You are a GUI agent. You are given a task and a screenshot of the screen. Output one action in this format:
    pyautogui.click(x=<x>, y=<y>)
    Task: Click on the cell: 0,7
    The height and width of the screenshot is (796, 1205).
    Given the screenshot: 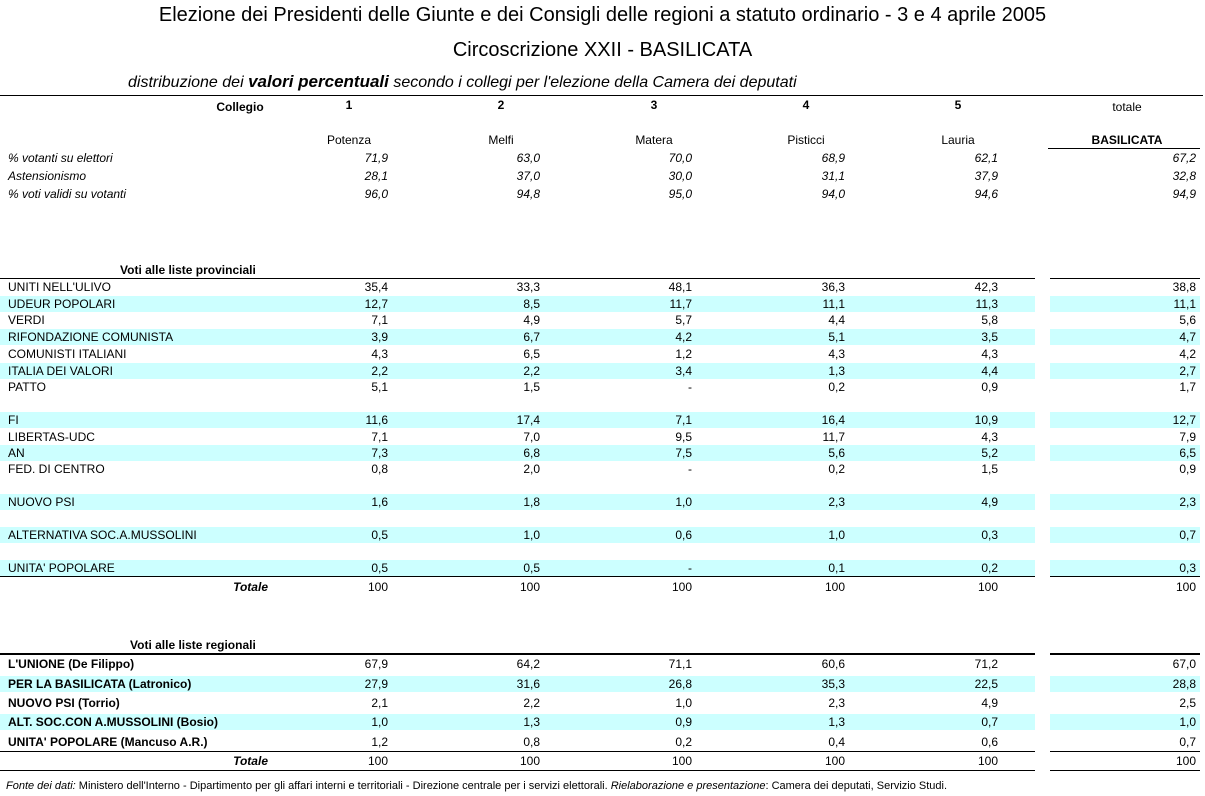 What is the action you would take?
    pyautogui.click(x=989, y=722)
    